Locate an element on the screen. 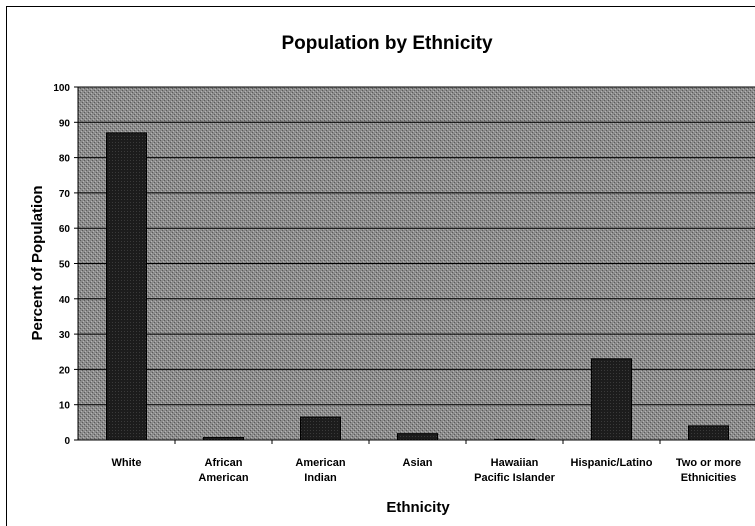 Image resolution: width=755 pixels, height=526 pixels. x-tick-label: Indian is located at coordinates (320, 478).